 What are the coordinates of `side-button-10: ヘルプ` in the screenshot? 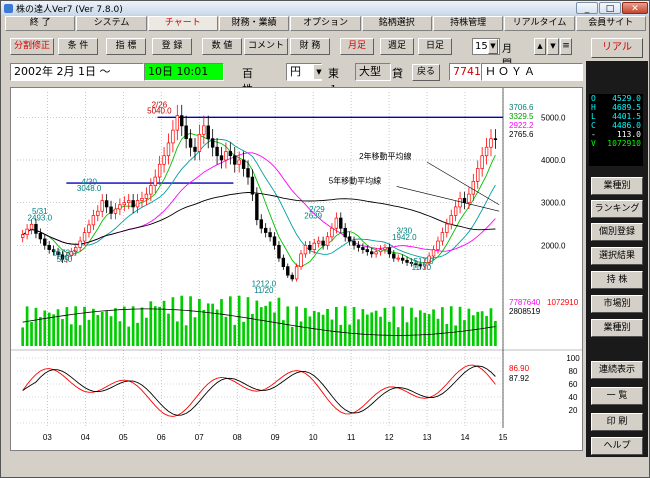 It's located at (617, 446).